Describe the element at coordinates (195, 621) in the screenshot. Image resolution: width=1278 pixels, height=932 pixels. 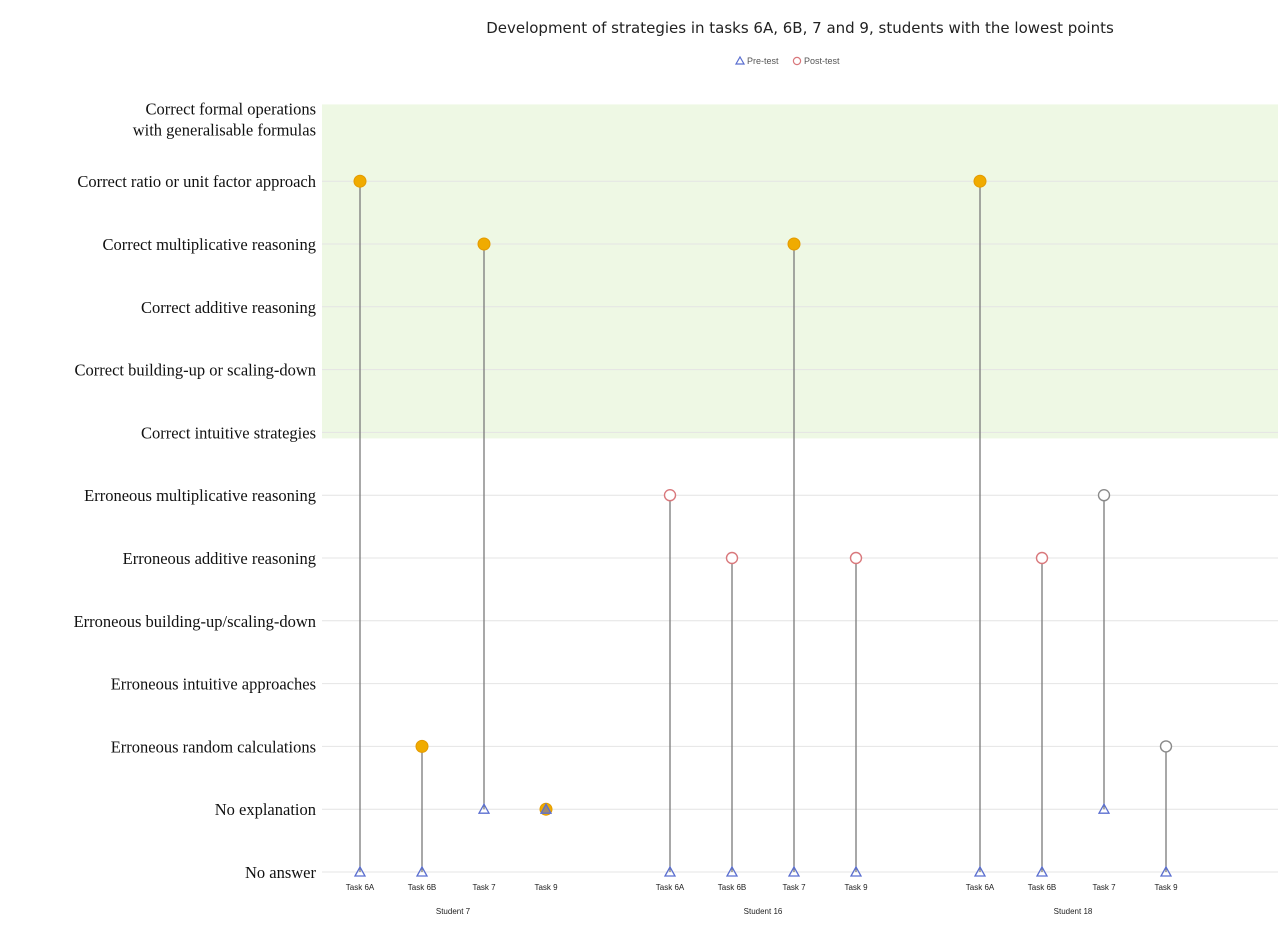
I see `y-label: Erroneous building-up/scaling-down` at that location.